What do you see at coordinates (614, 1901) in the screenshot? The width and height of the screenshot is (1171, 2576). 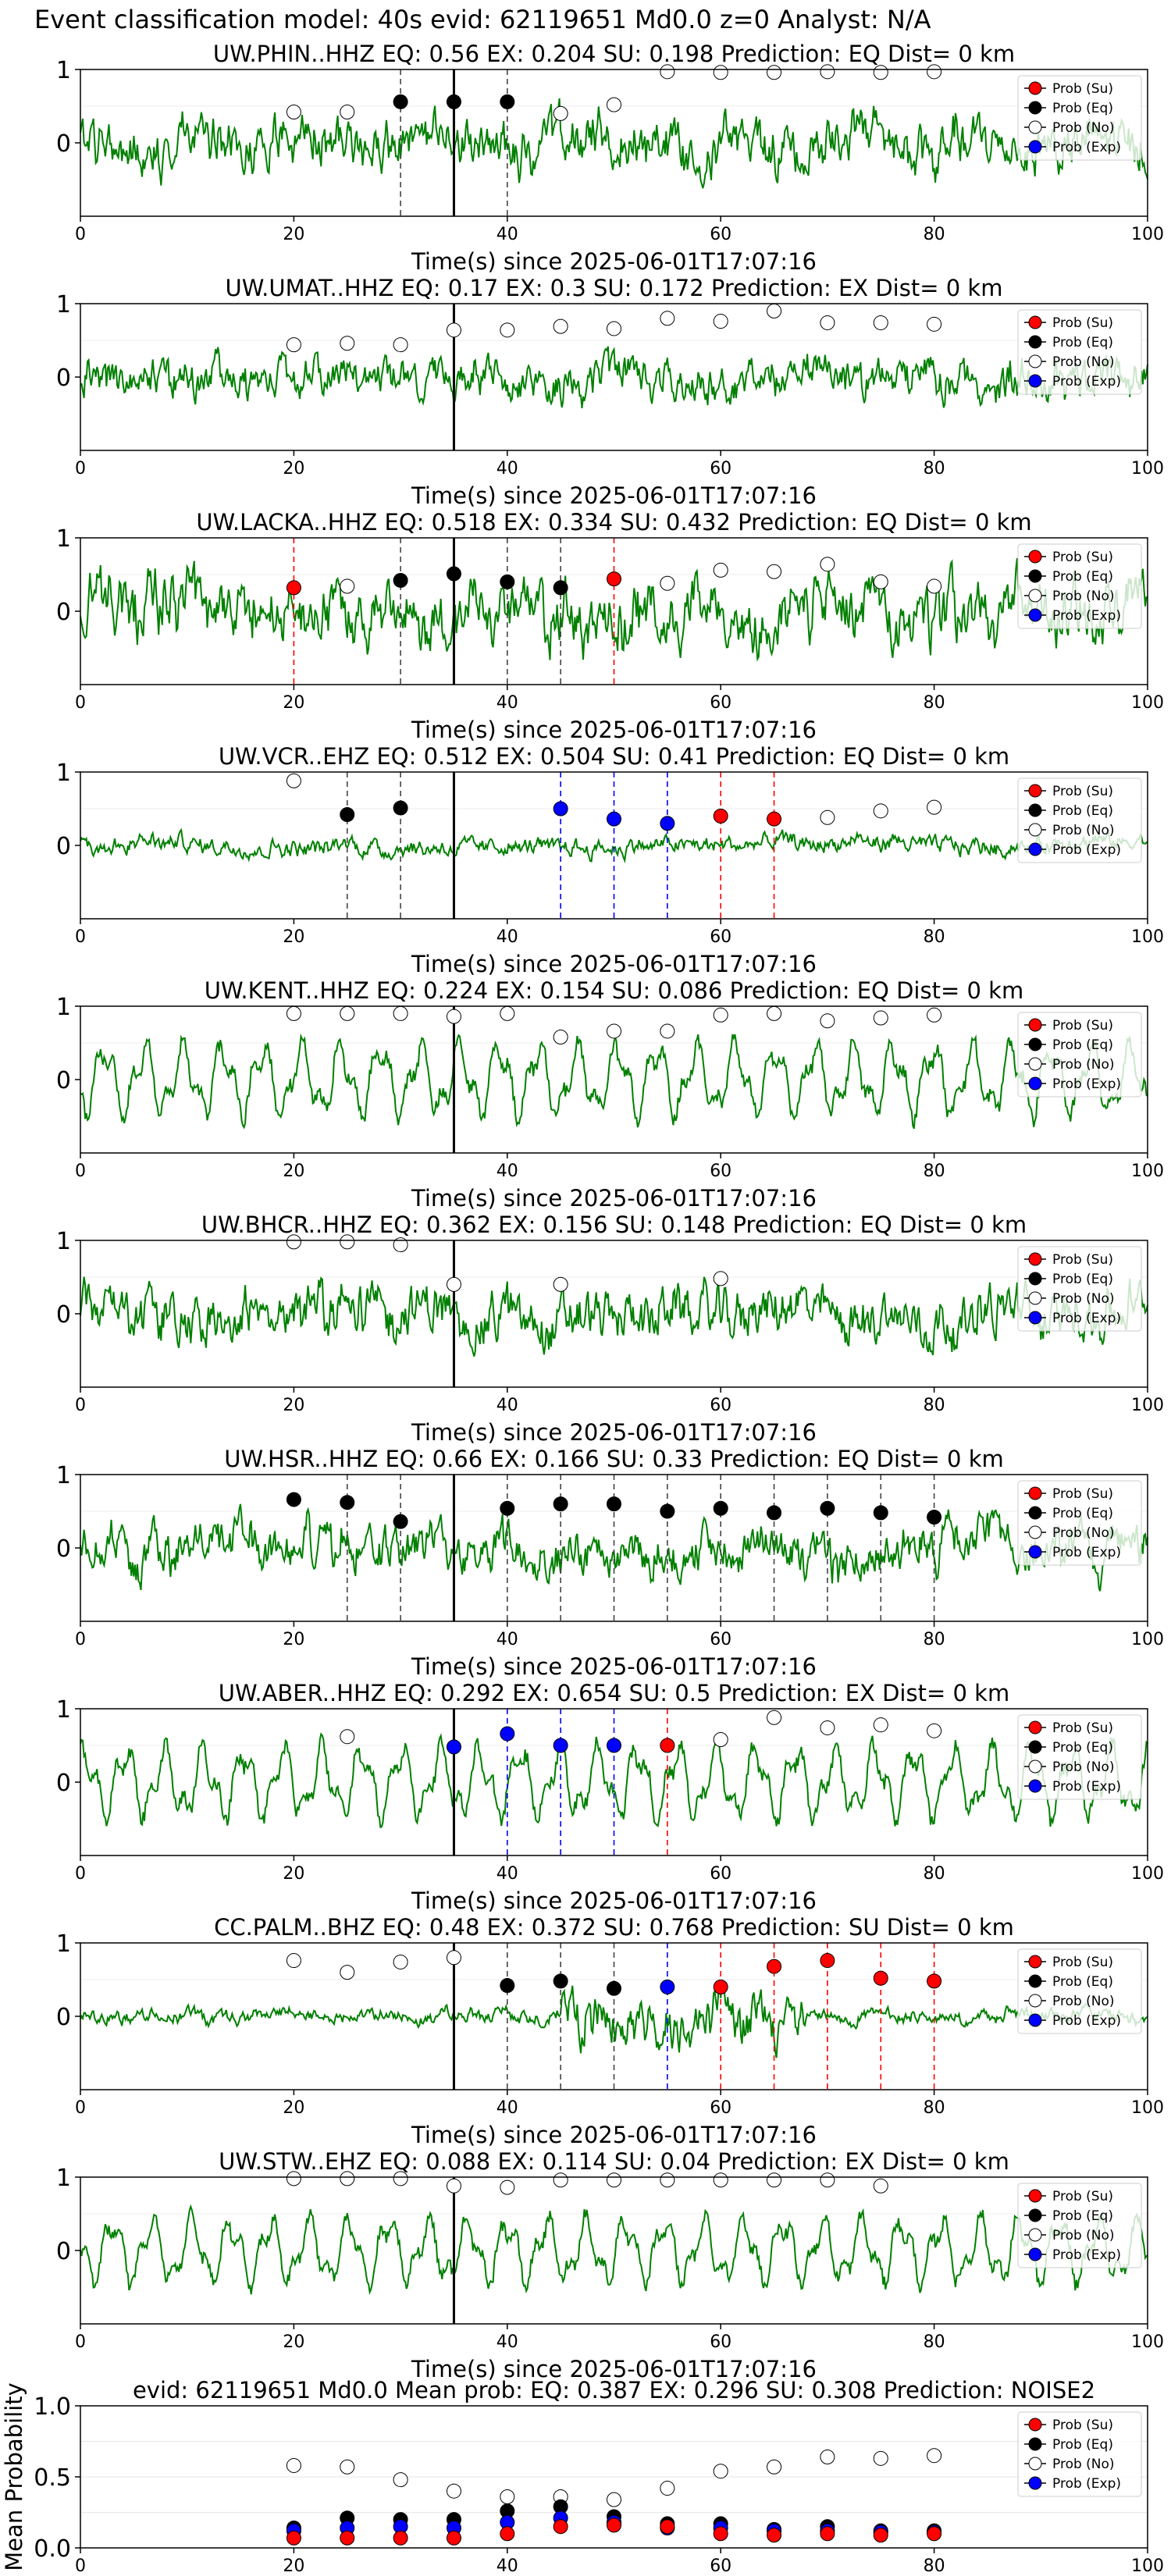 I see `x-axis-label: Time(s) since 2025-06-01T17:07:16` at bounding box center [614, 1901].